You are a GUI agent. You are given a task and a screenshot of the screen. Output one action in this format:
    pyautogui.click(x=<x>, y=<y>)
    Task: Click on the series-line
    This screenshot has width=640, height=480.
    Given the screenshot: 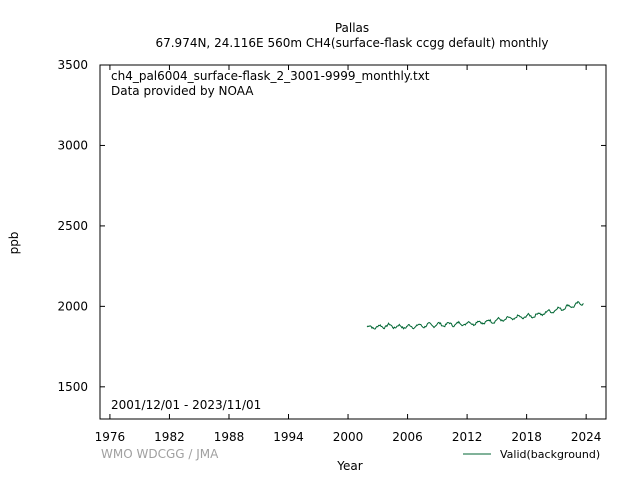 What is the action you would take?
    pyautogui.click(x=475, y=315)
    